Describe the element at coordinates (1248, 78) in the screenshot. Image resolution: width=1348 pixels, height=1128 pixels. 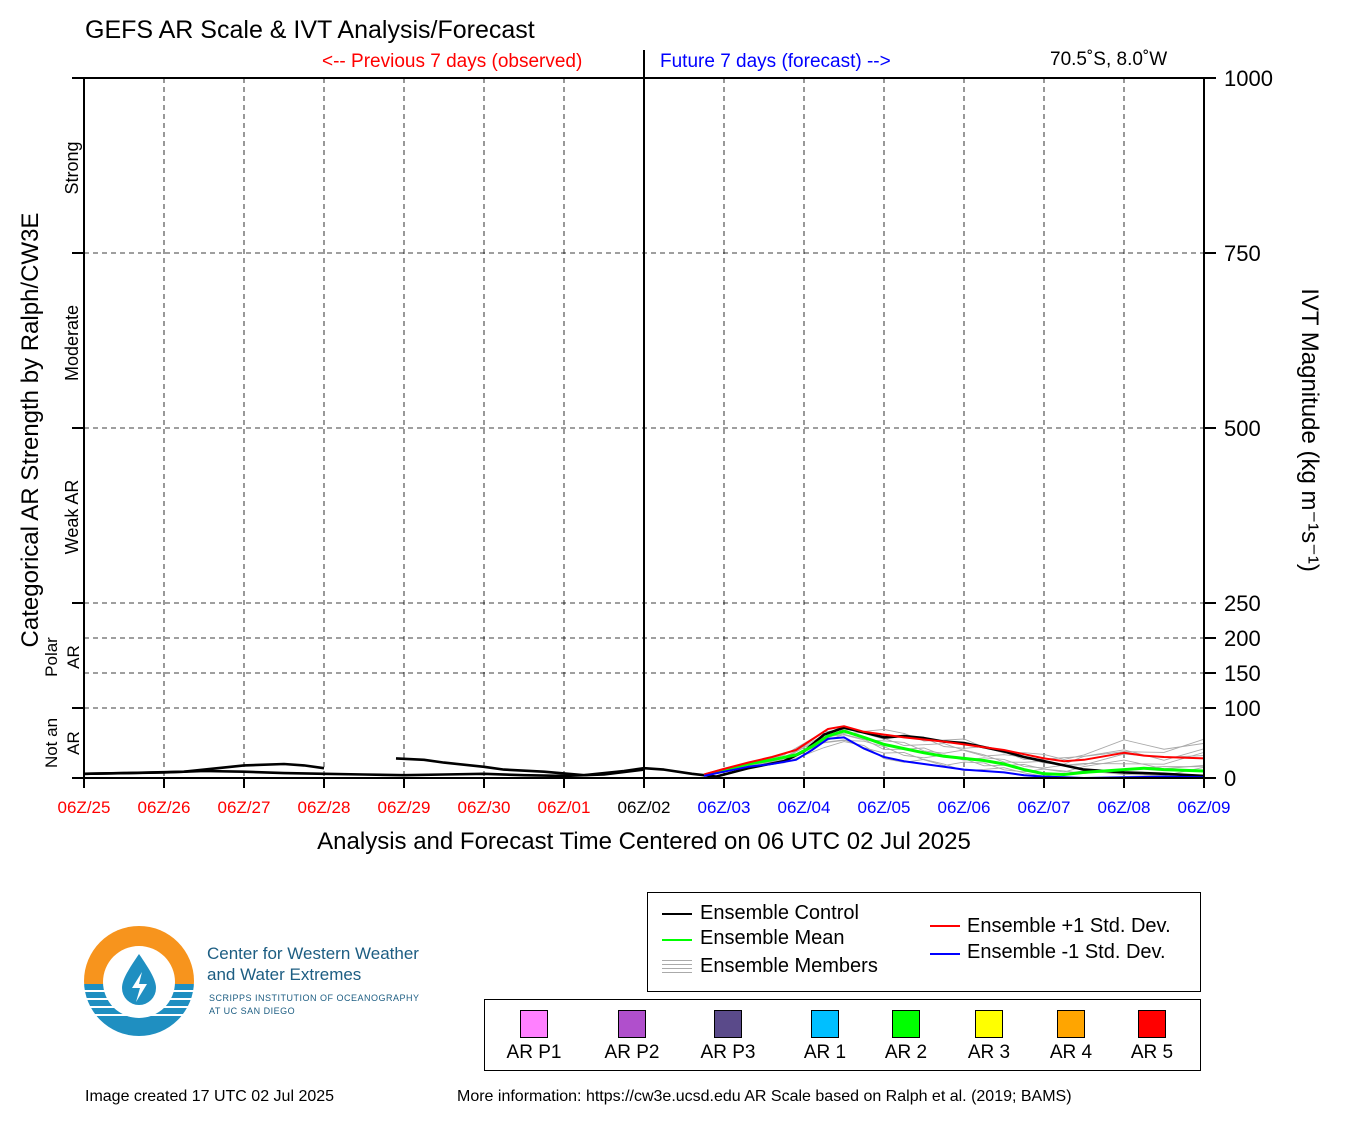
I see `y-tick-label: 1000` at that location.